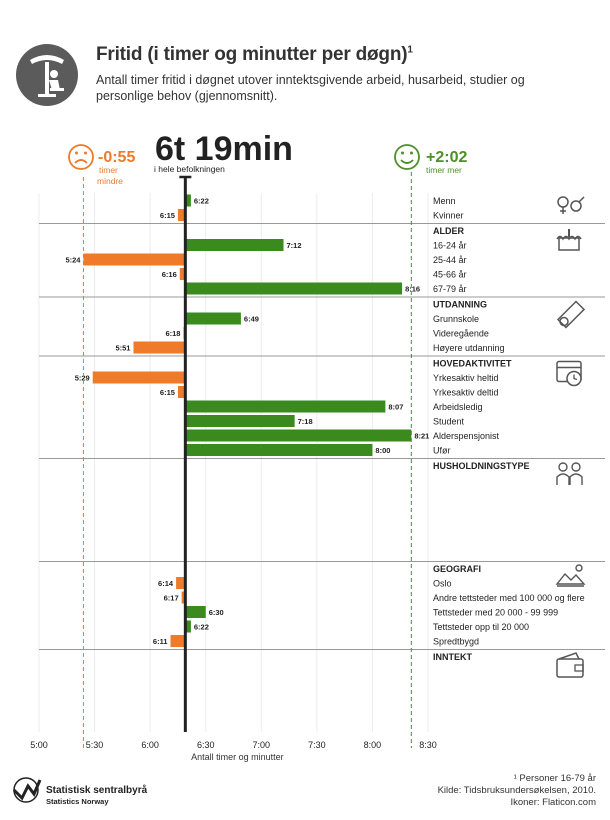 This screenshot has width=610, height=820. What do you see at coordinates (294, 245) in the screenshot?
I see `data-label: 7:12` at bounding box center [294, 245].